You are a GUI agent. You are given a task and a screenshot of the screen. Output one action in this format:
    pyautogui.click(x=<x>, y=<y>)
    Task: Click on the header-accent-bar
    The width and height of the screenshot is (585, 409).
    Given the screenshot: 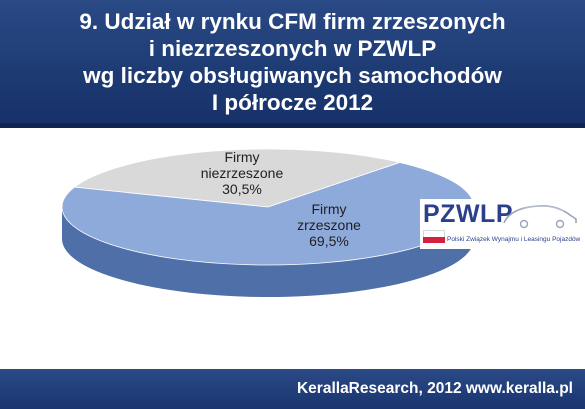 What is the action you would take?
    pyautogui.click(x=292, y=125)
    